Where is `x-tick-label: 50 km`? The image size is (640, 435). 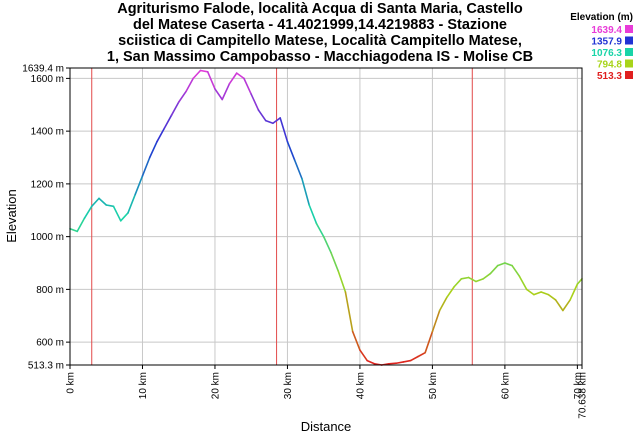 x-tick-label: 50 km is located at coordinates (433, 385).